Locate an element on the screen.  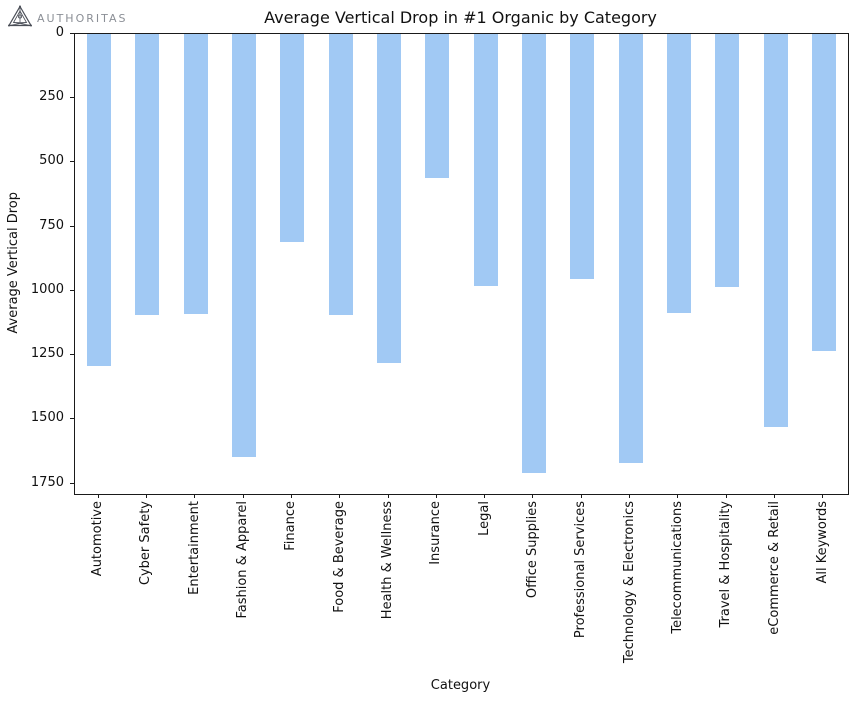
logo-text: AUTHORITAS is located at coordinates (82, 18).